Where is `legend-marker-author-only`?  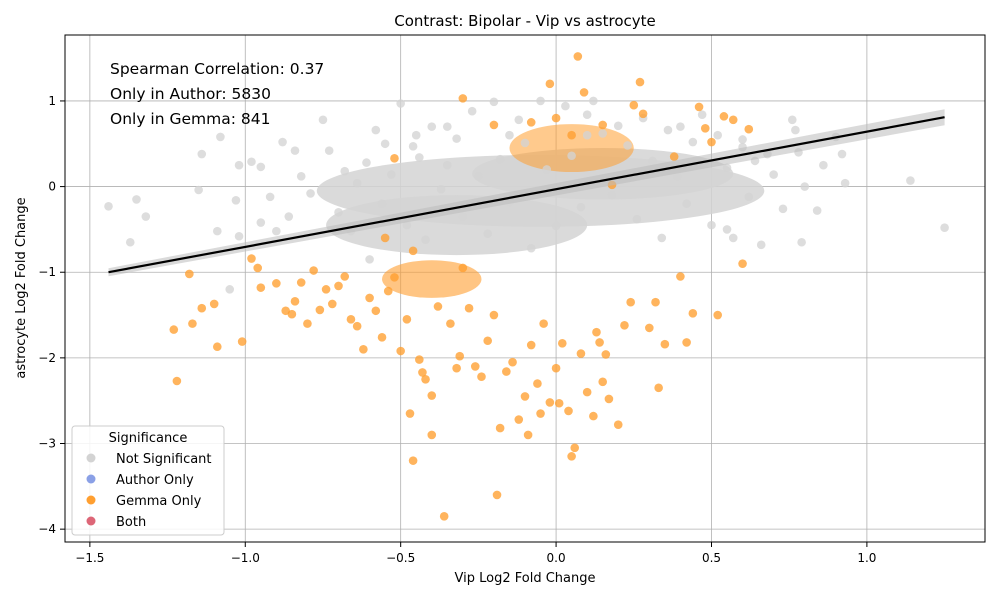
legend-marker-author-only is located at coordinates (91, 479).